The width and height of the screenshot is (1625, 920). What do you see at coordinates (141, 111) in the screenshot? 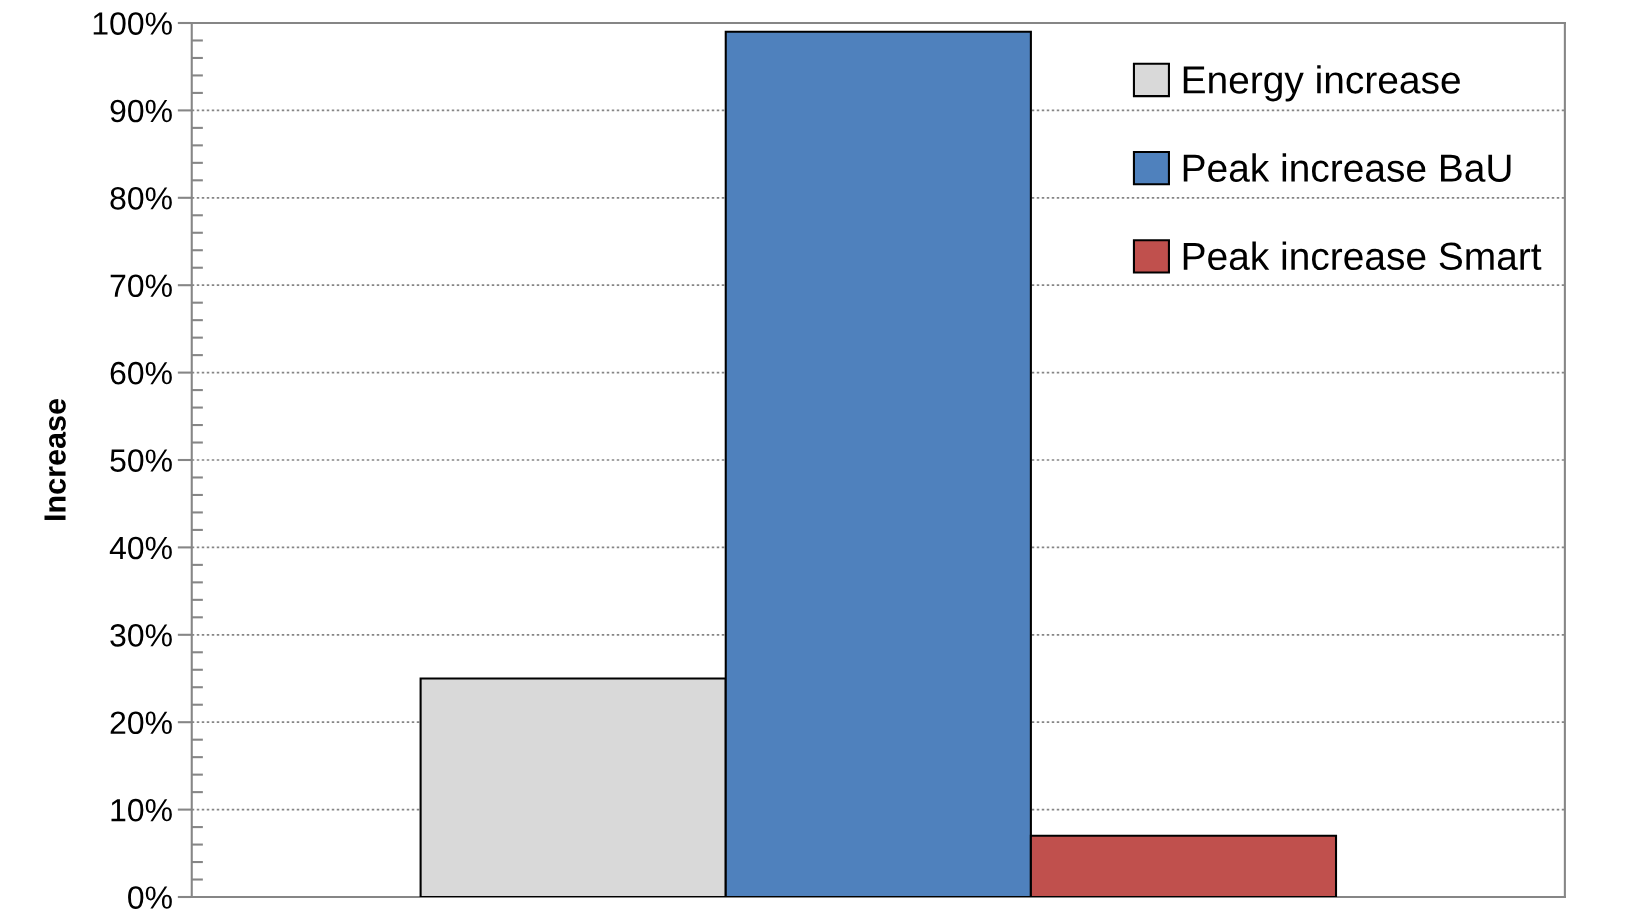
I see `y-tick-label: 90%` at bounding box center [141, 111].